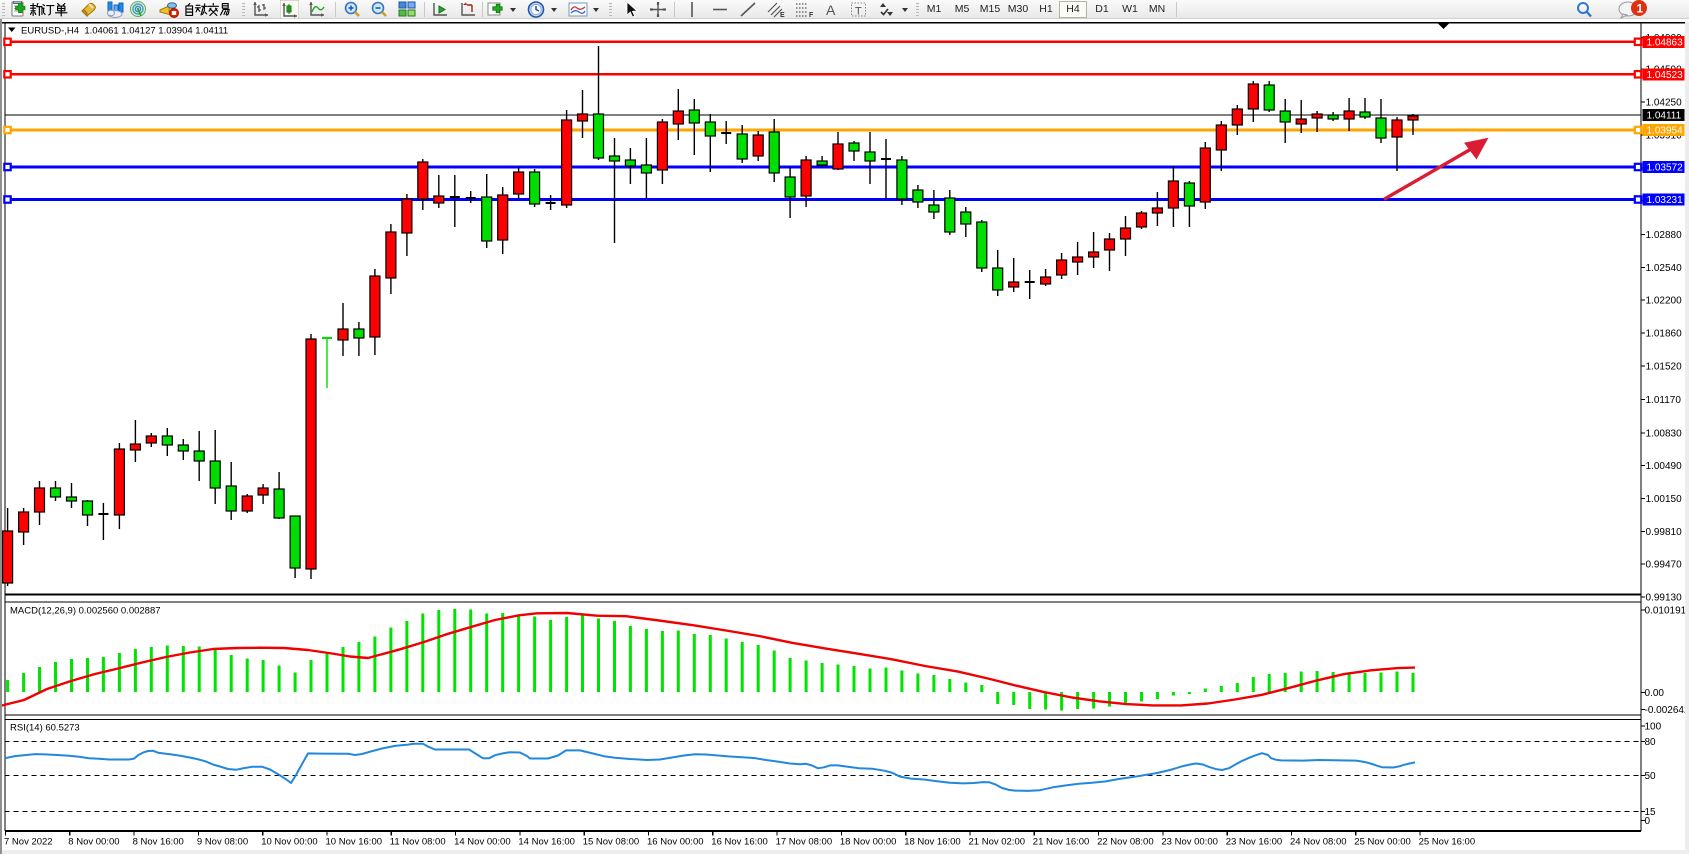 The height and width of the screenshot is (854, 1689). Describe the element at coordinates (1651, 776) in the screenshot. I see `svg-text: 50` at that location.